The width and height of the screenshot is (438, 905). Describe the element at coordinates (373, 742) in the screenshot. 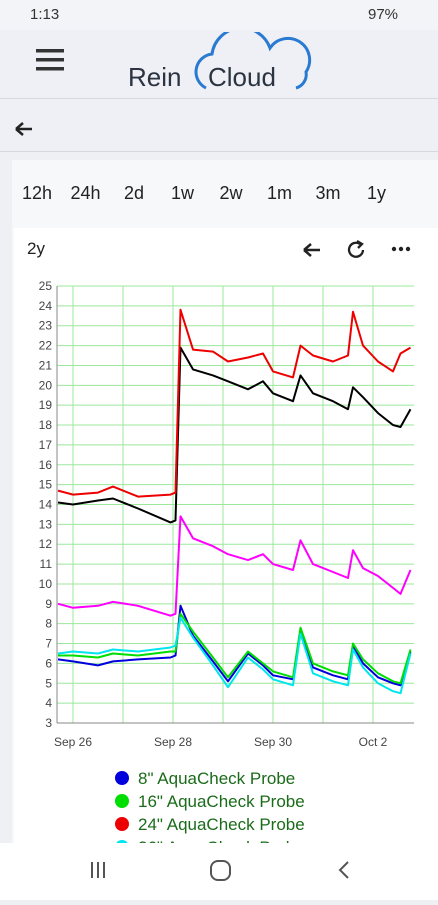

I see `x-tick-label: Oct 2` at that location.